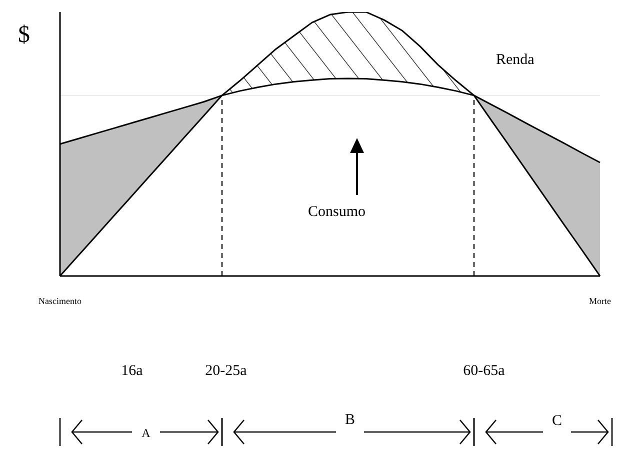 Image resolution: width=619 pixels, height=451 pixels. What do you see at coordinates (557, 421) in the screenshot?
I see `text: C` at bounding box center [557, 421].